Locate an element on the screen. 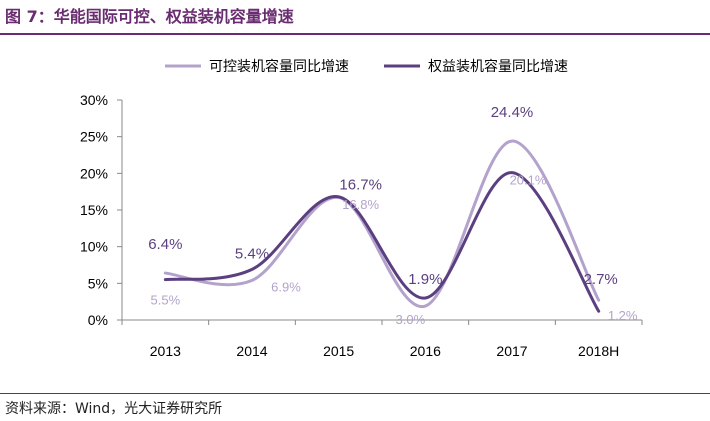  x-tick-label: 2013 is located at coordinates (165, 351).